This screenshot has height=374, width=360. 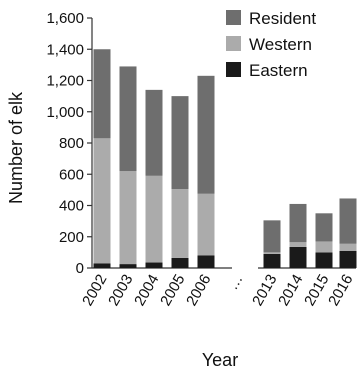 What do you see at coordinates (102, 94) in the screenshot?
I see `bar-resident-2002` at bounding box center [102, 94].